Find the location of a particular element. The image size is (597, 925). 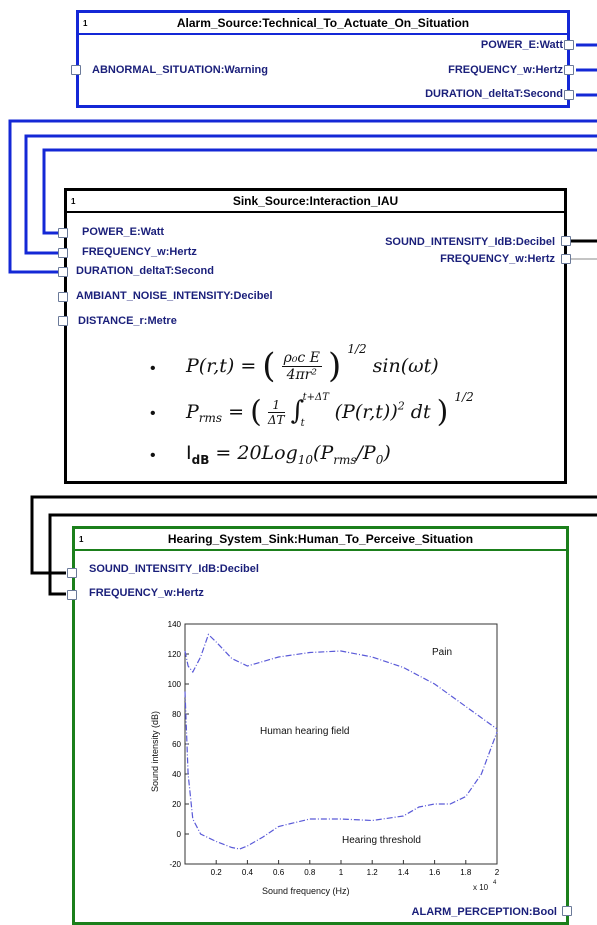

hearing-in-port-sound is located at coordinates (72, 573).